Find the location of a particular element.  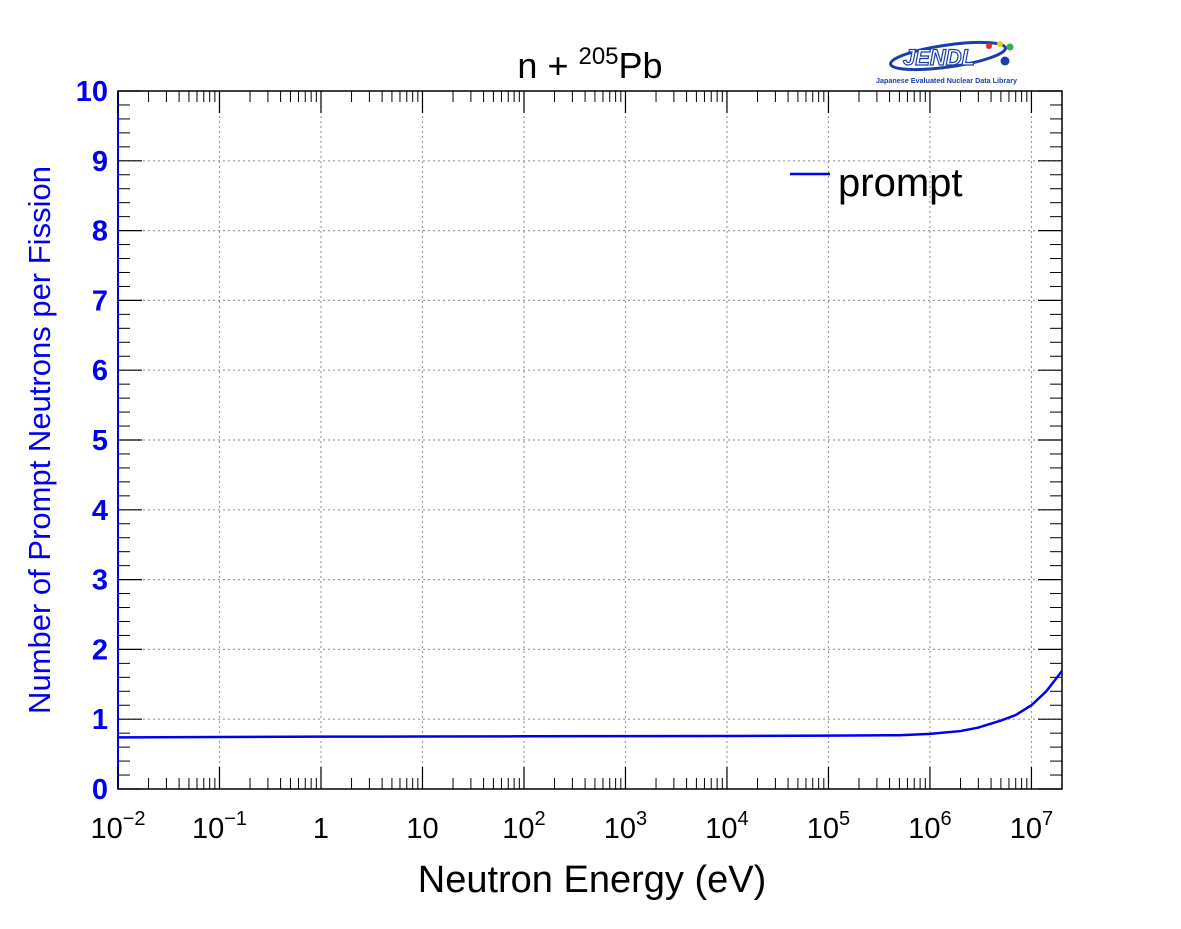

y-tick-label-1: 1 is located at coordinates (100, 720).